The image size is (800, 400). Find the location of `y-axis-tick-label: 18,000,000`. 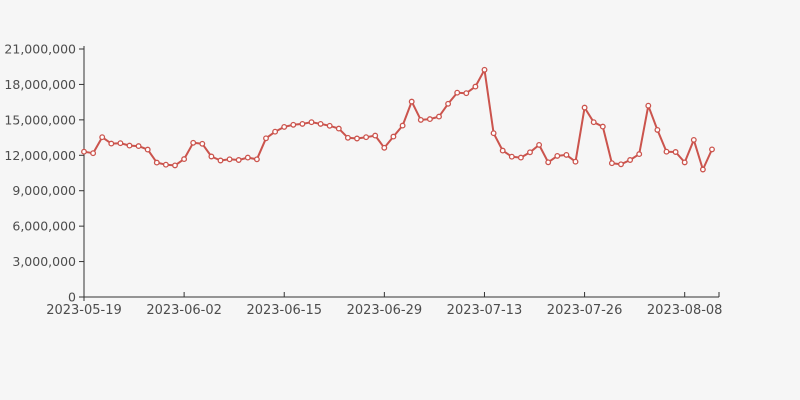

y-axis-tick-label: 18,000,000 is located at coordinates (40, 84).